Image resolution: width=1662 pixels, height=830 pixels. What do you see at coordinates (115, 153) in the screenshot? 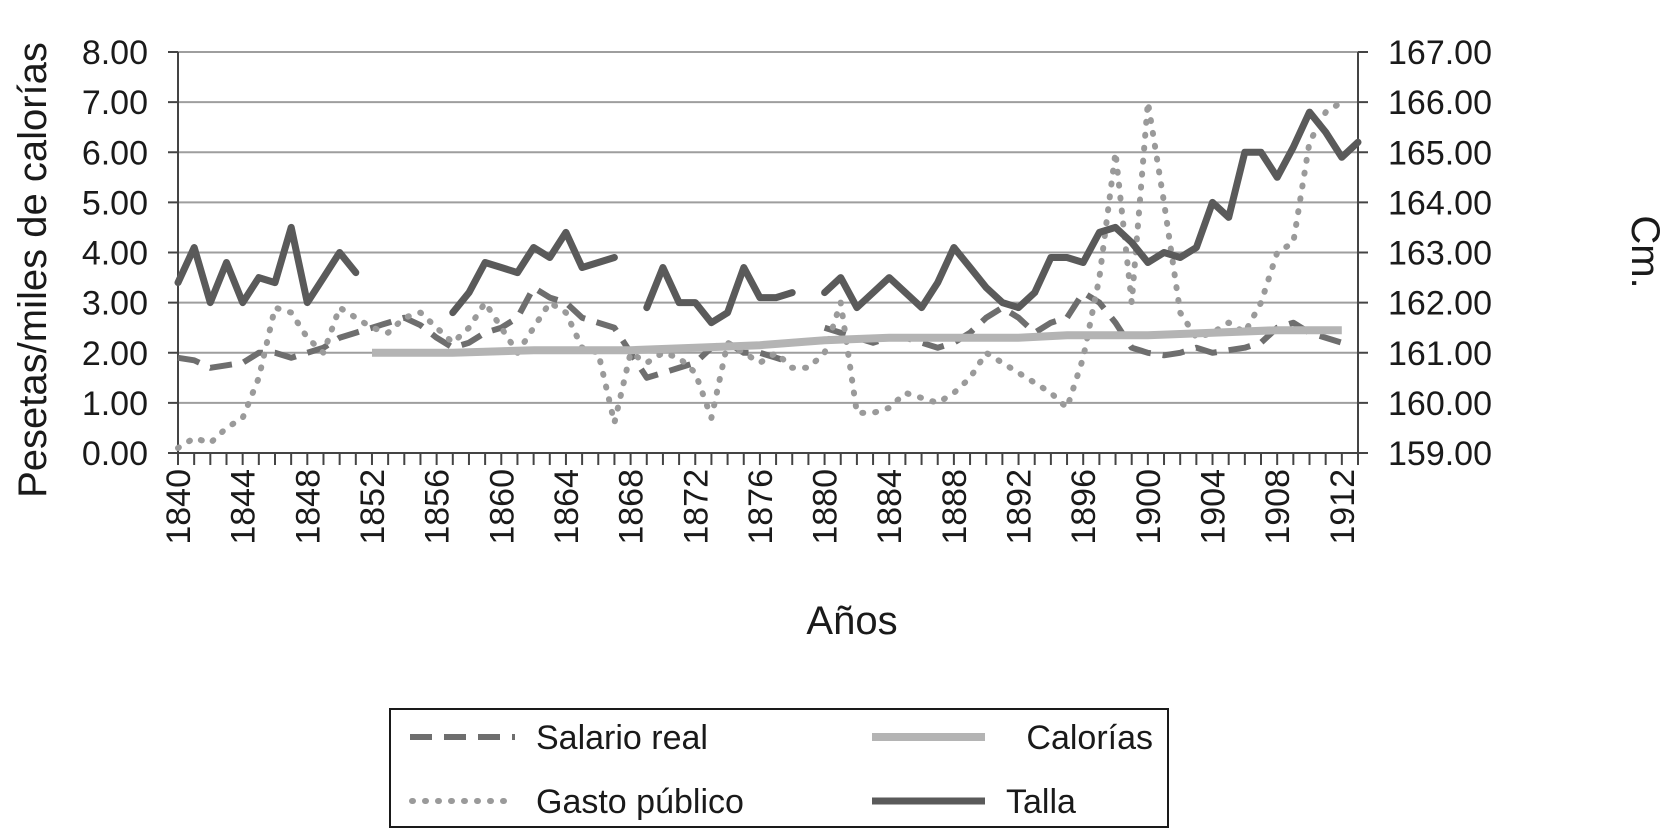
I see `left-y-tick-label: 6.00` at bounding box center [115, 153].